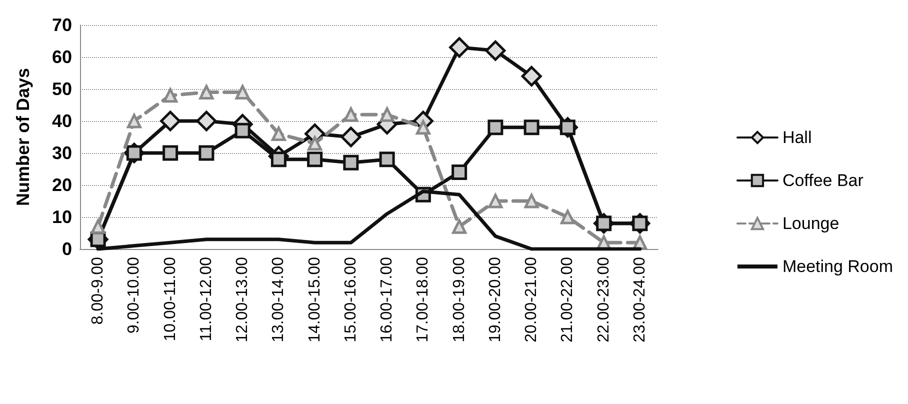 The image size is (908, 404). Describe the element at coordinates (423, 299) in the screenshot. I see `x-tick-label: 17.00-18.00` at that location.